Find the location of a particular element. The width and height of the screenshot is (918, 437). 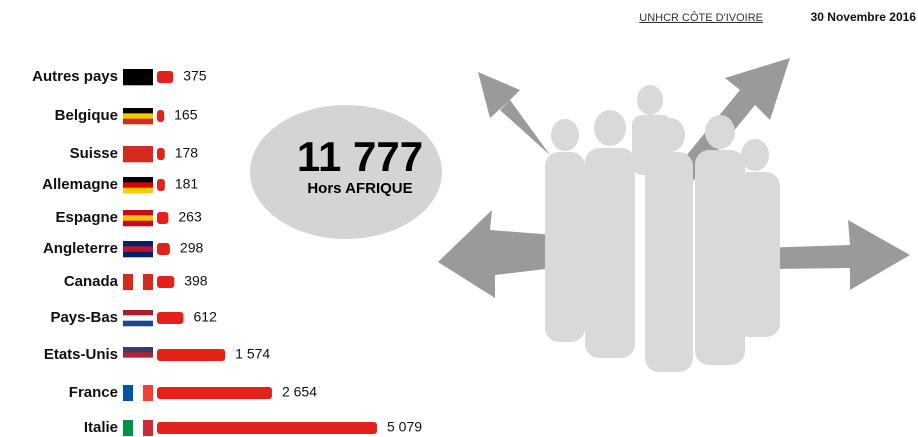

category-label: Belgique is located at coordinates (86, 115).